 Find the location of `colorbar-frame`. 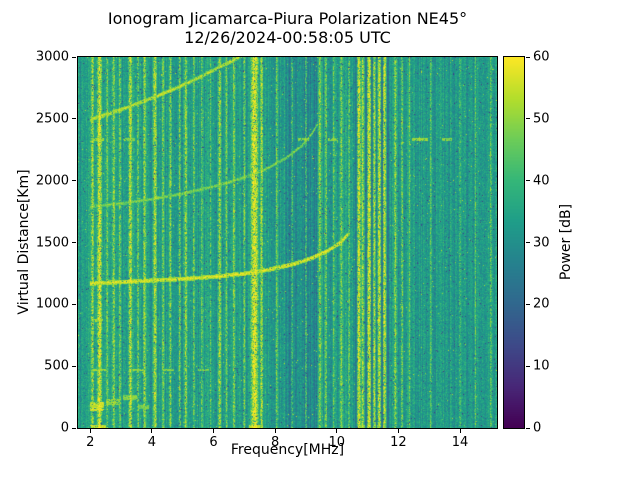

colorbar-frame is located at coordinates (514, 242).